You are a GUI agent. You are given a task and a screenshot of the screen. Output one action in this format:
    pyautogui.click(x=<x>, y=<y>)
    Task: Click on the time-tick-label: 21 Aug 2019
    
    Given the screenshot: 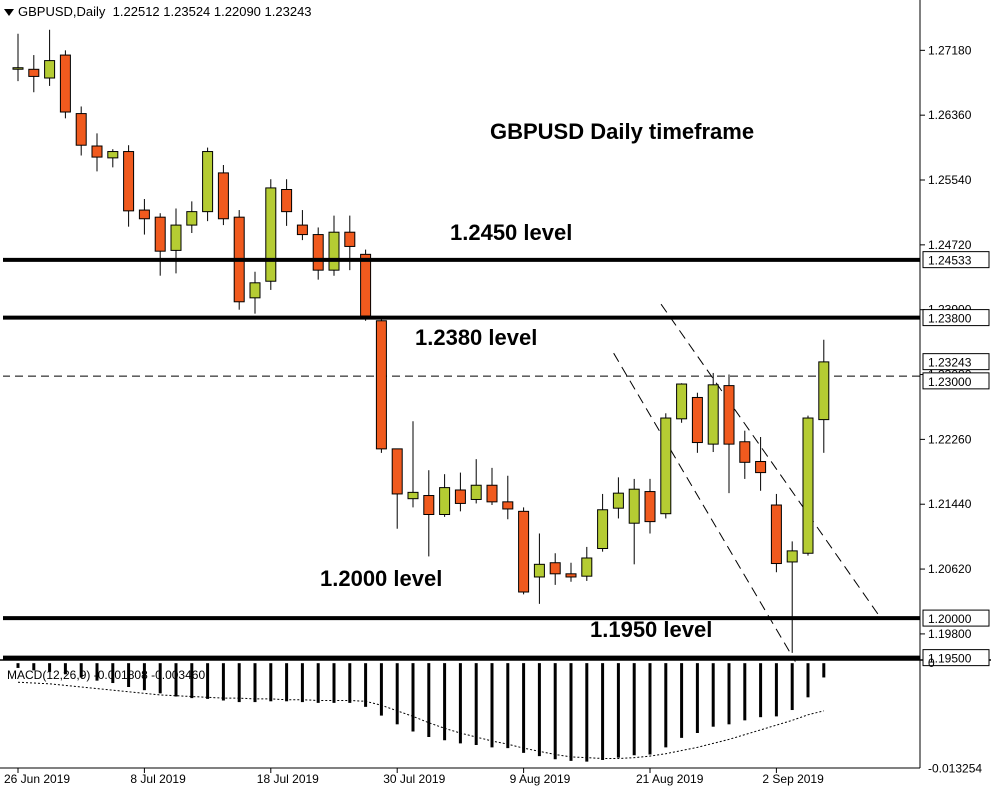 What is the action you would take?
    pyautogui.click(x=670, y=779)
    